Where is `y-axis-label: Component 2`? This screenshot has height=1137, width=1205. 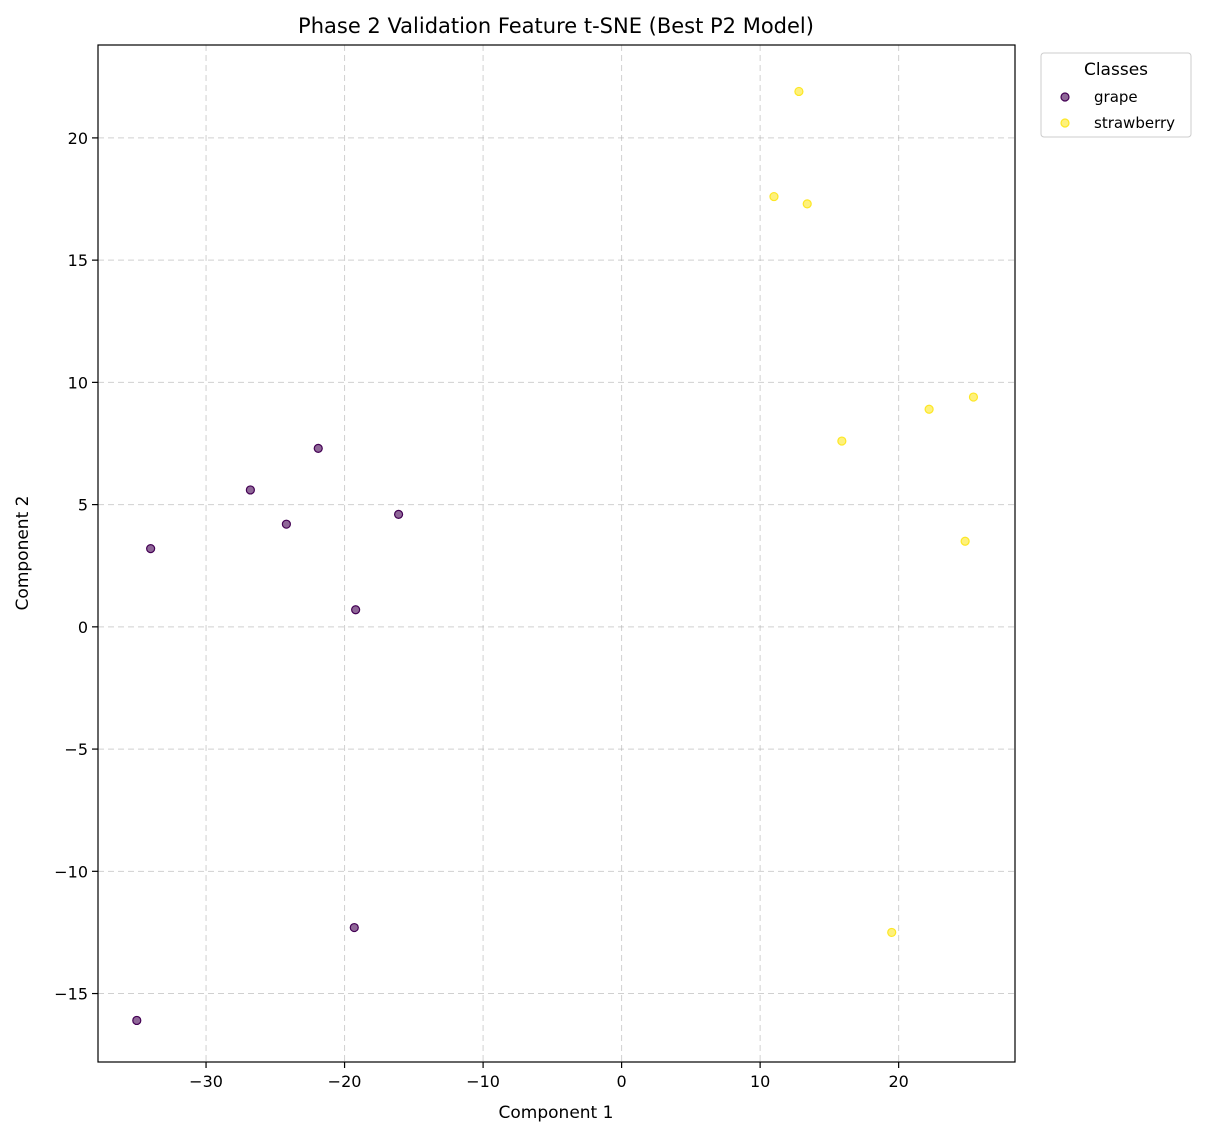
y-axis-label: Component 2 is located at coordinates (23, 553).